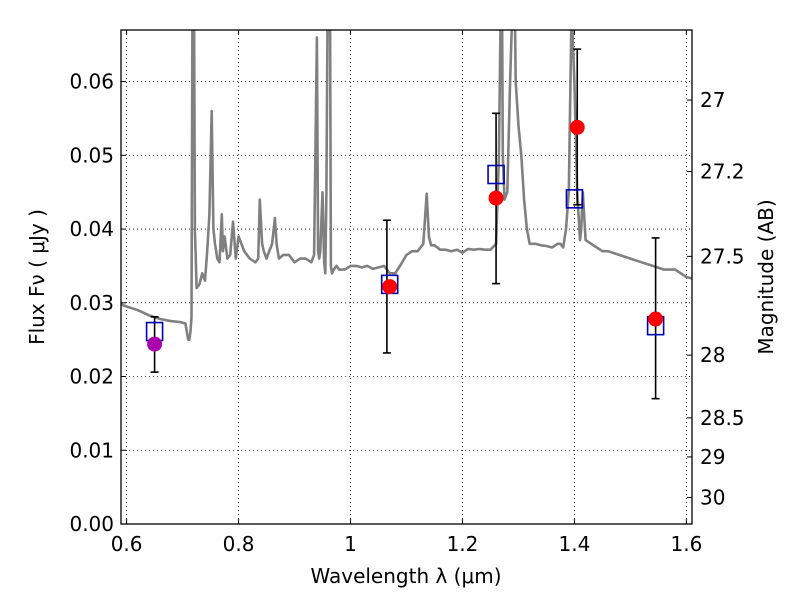  Describe the element at coordinates (712, 457) in the screenshot. I see `right-tick-label: 29` at that location.